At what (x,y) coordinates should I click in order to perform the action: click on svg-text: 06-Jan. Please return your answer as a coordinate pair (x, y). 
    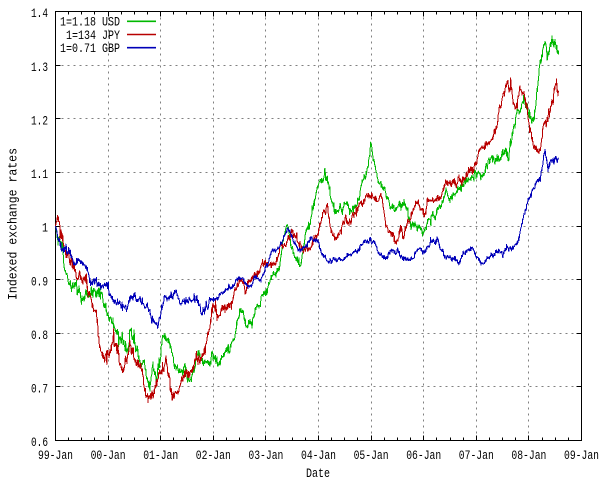
    Looking at the image, I should click on (423, 455).